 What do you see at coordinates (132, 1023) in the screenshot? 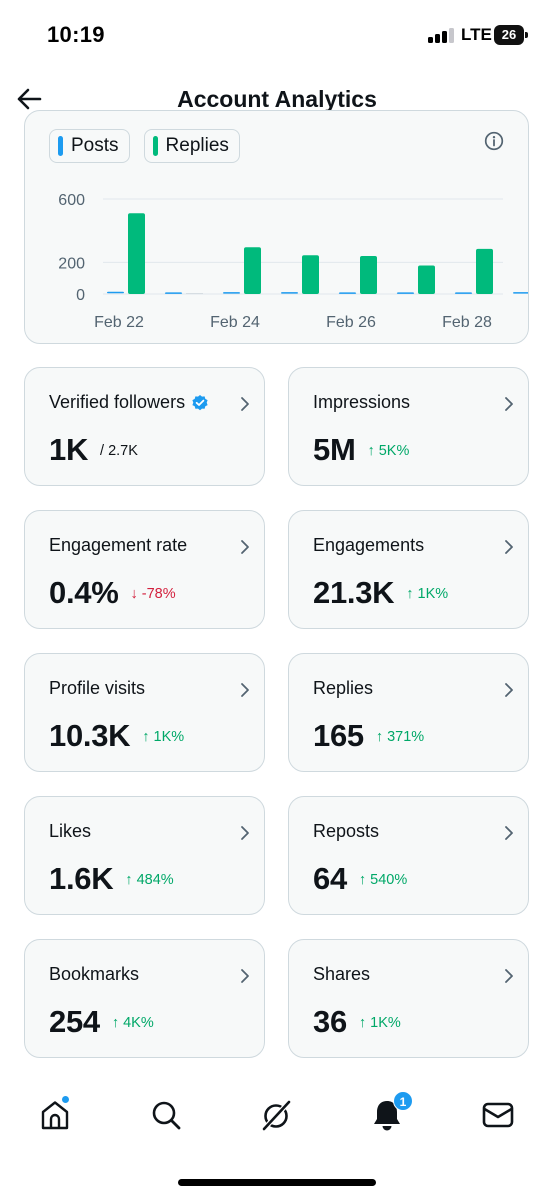
I see `metric-change: ↑ 4K%` at bounding box center [132, 1023].